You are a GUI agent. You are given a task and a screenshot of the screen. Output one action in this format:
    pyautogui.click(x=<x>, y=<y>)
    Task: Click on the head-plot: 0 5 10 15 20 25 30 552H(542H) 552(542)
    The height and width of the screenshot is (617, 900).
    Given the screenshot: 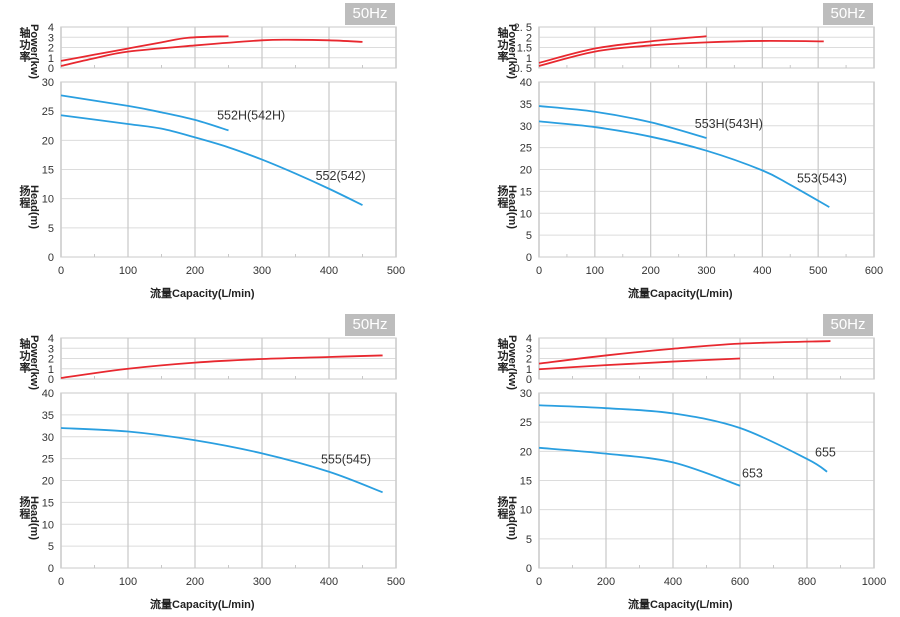 What is the action you would take?
    pyautogui.click(x=219, y=170)
    